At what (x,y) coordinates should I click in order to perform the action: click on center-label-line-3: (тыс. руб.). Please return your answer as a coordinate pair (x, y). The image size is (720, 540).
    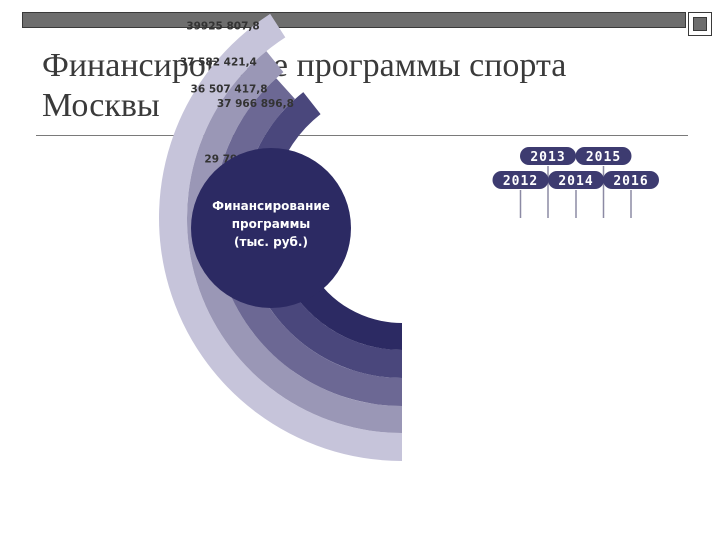
    Looking at the image, I should click on (271, 242).